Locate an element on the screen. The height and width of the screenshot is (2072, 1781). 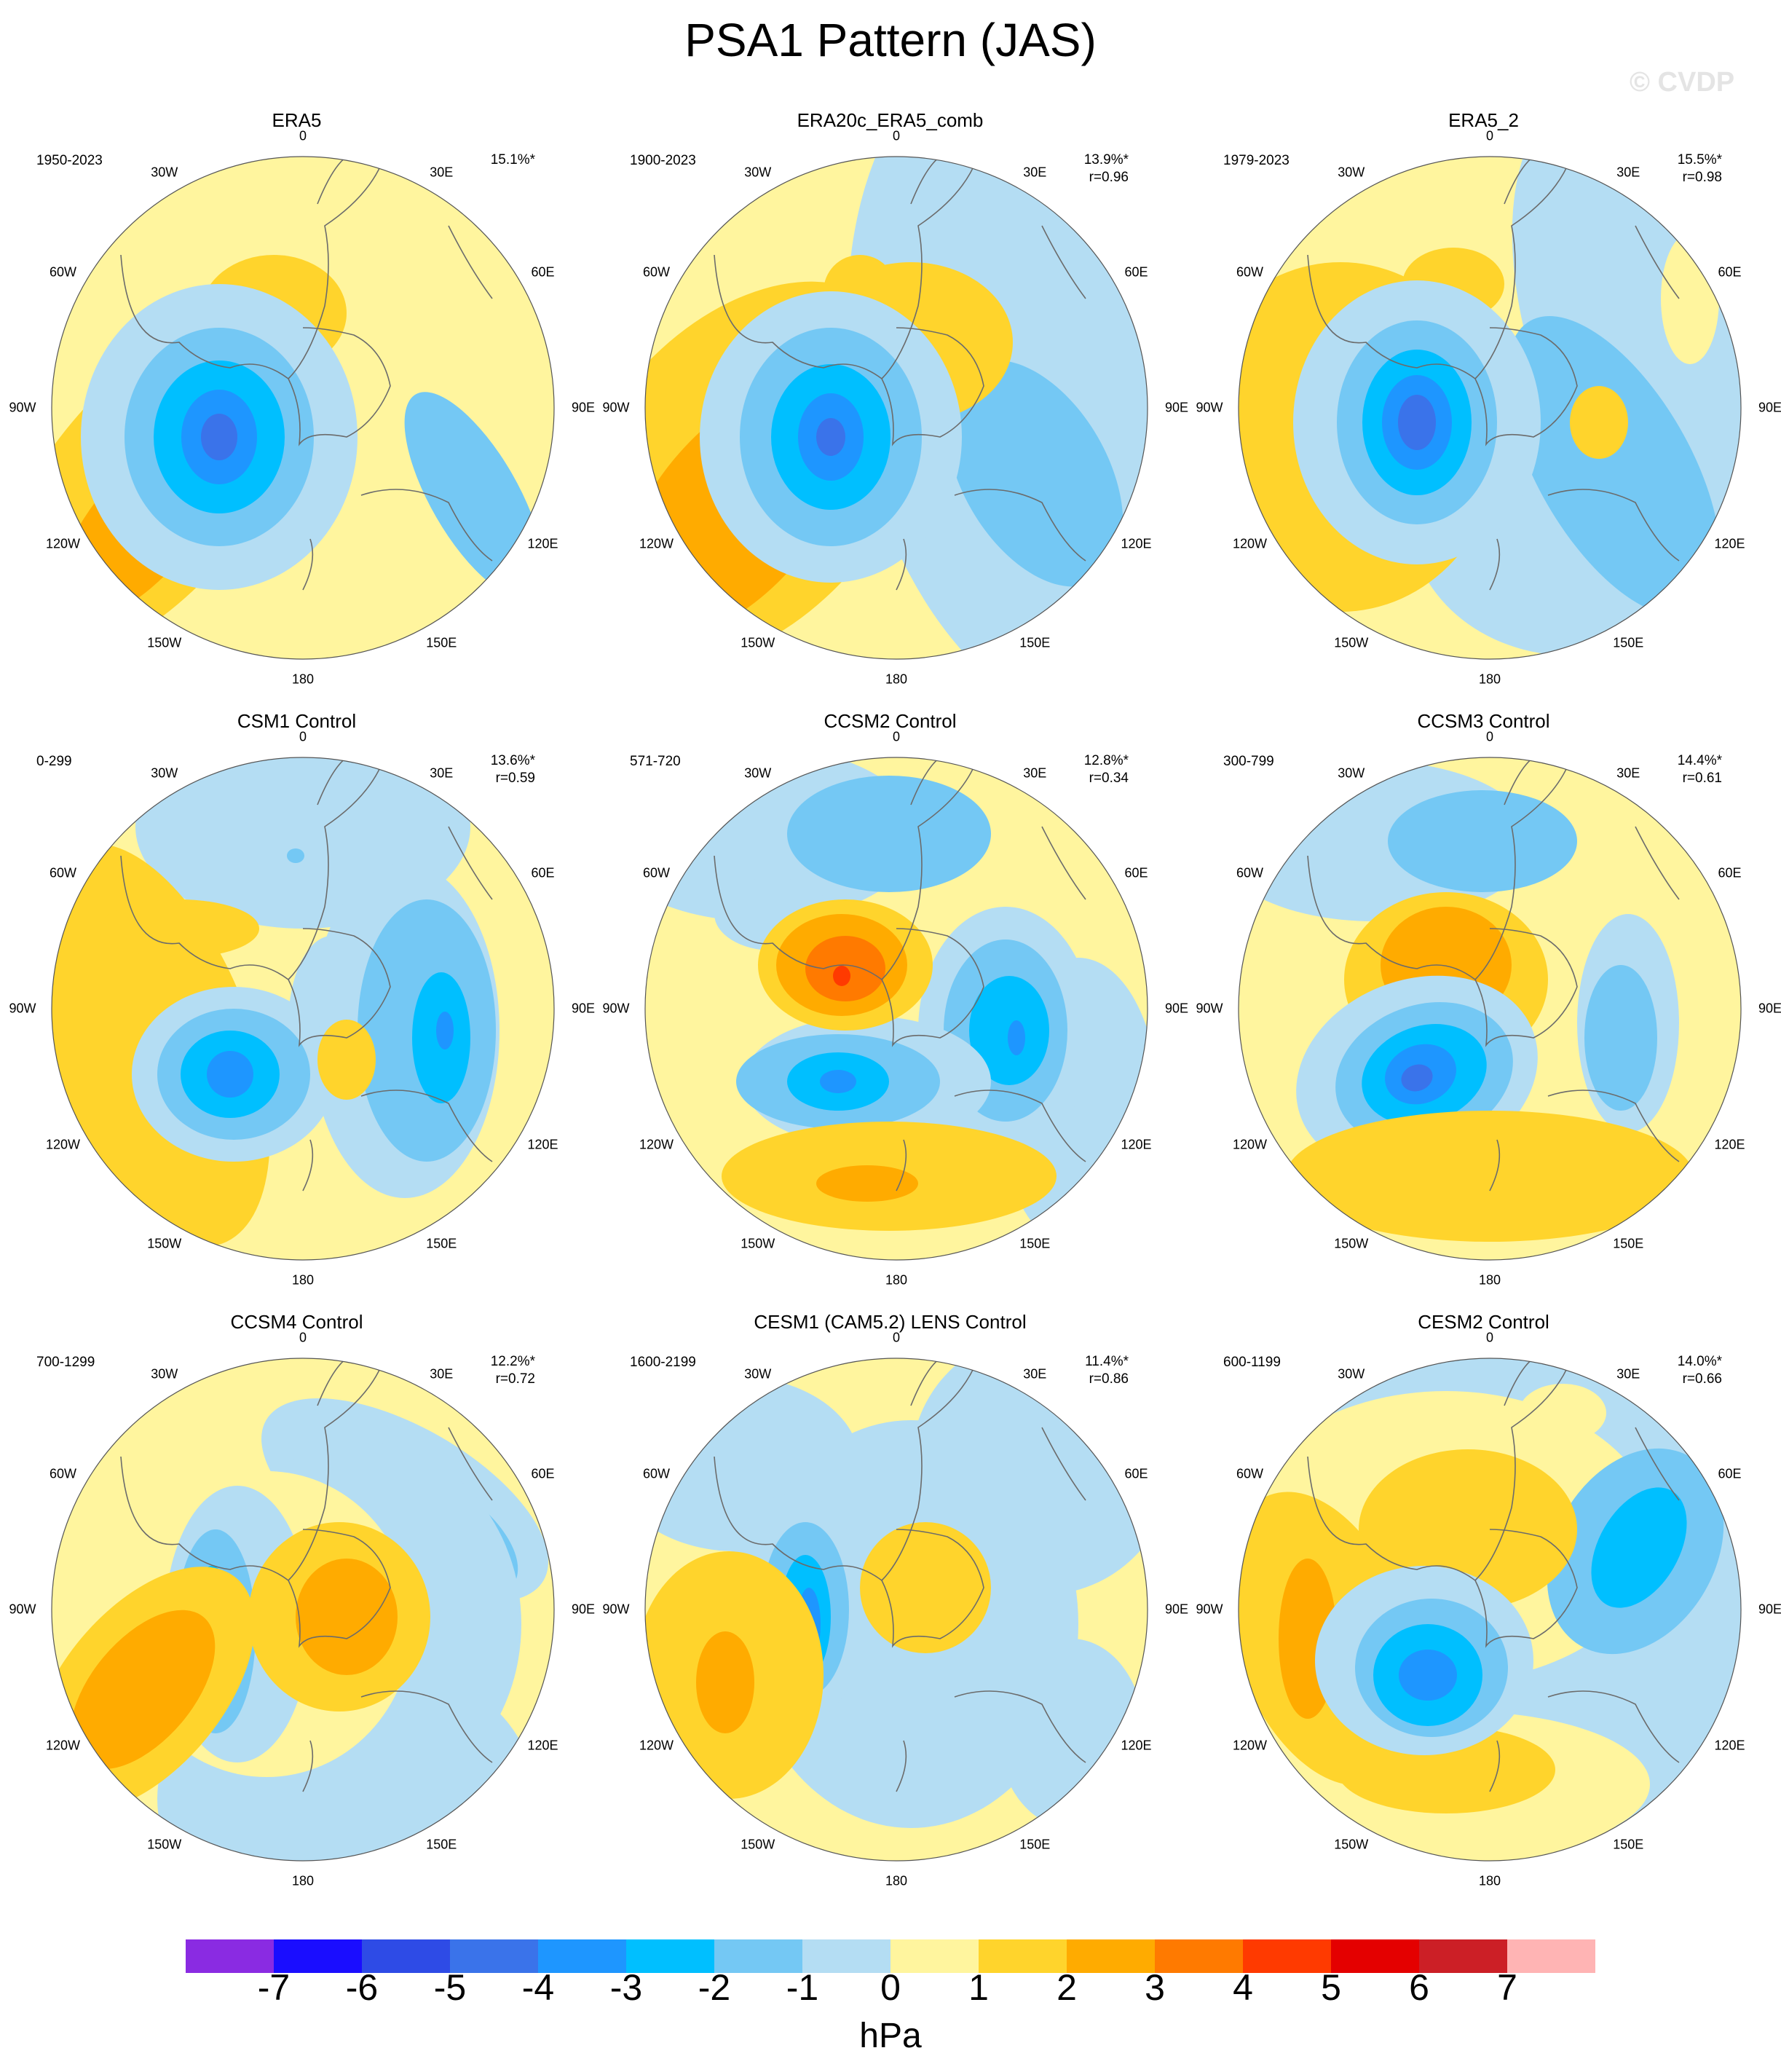
colorbar-tick-label: 3 is located at coordinates (1155, 1987).